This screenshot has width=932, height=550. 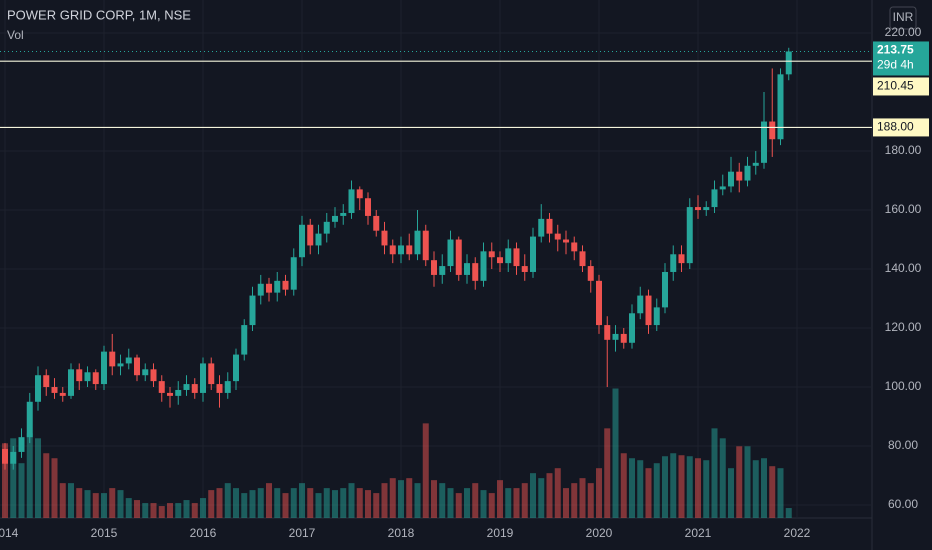 I want to click on x-tick-label: 2018, so click(x=401, y=533).